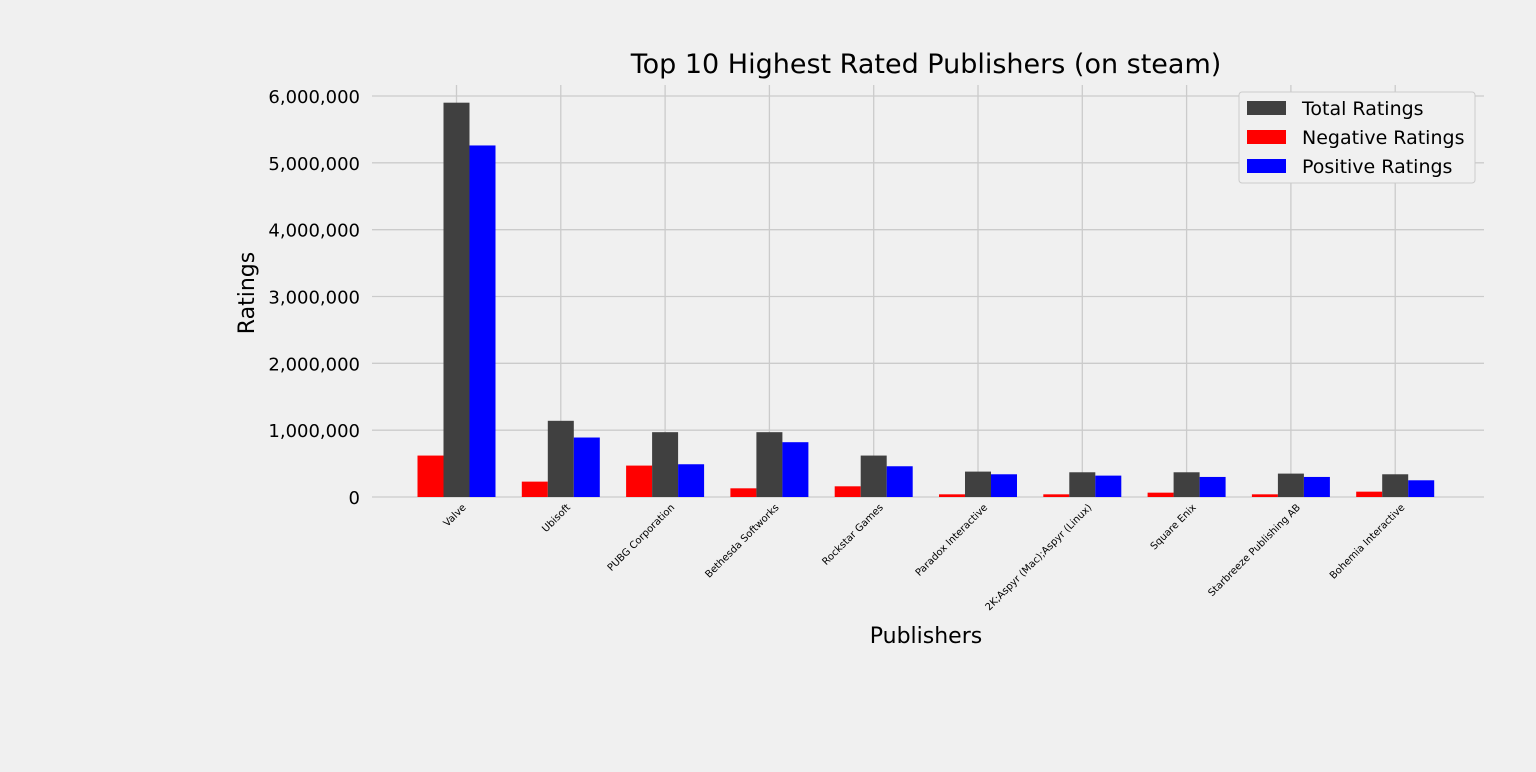  I want to click on x-tick-label: Bohemia Interactive, so click(1367, 541).